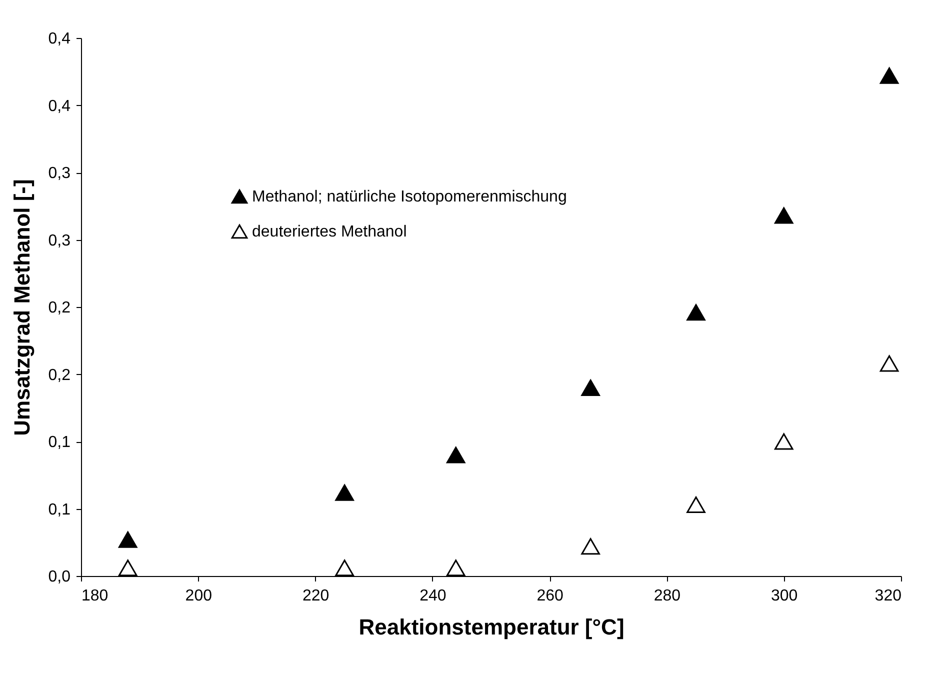 This screenshot has height=677, width=927. I want to click on x-axis-title: Reaktionstemperatur [°C], so click(491, 627).